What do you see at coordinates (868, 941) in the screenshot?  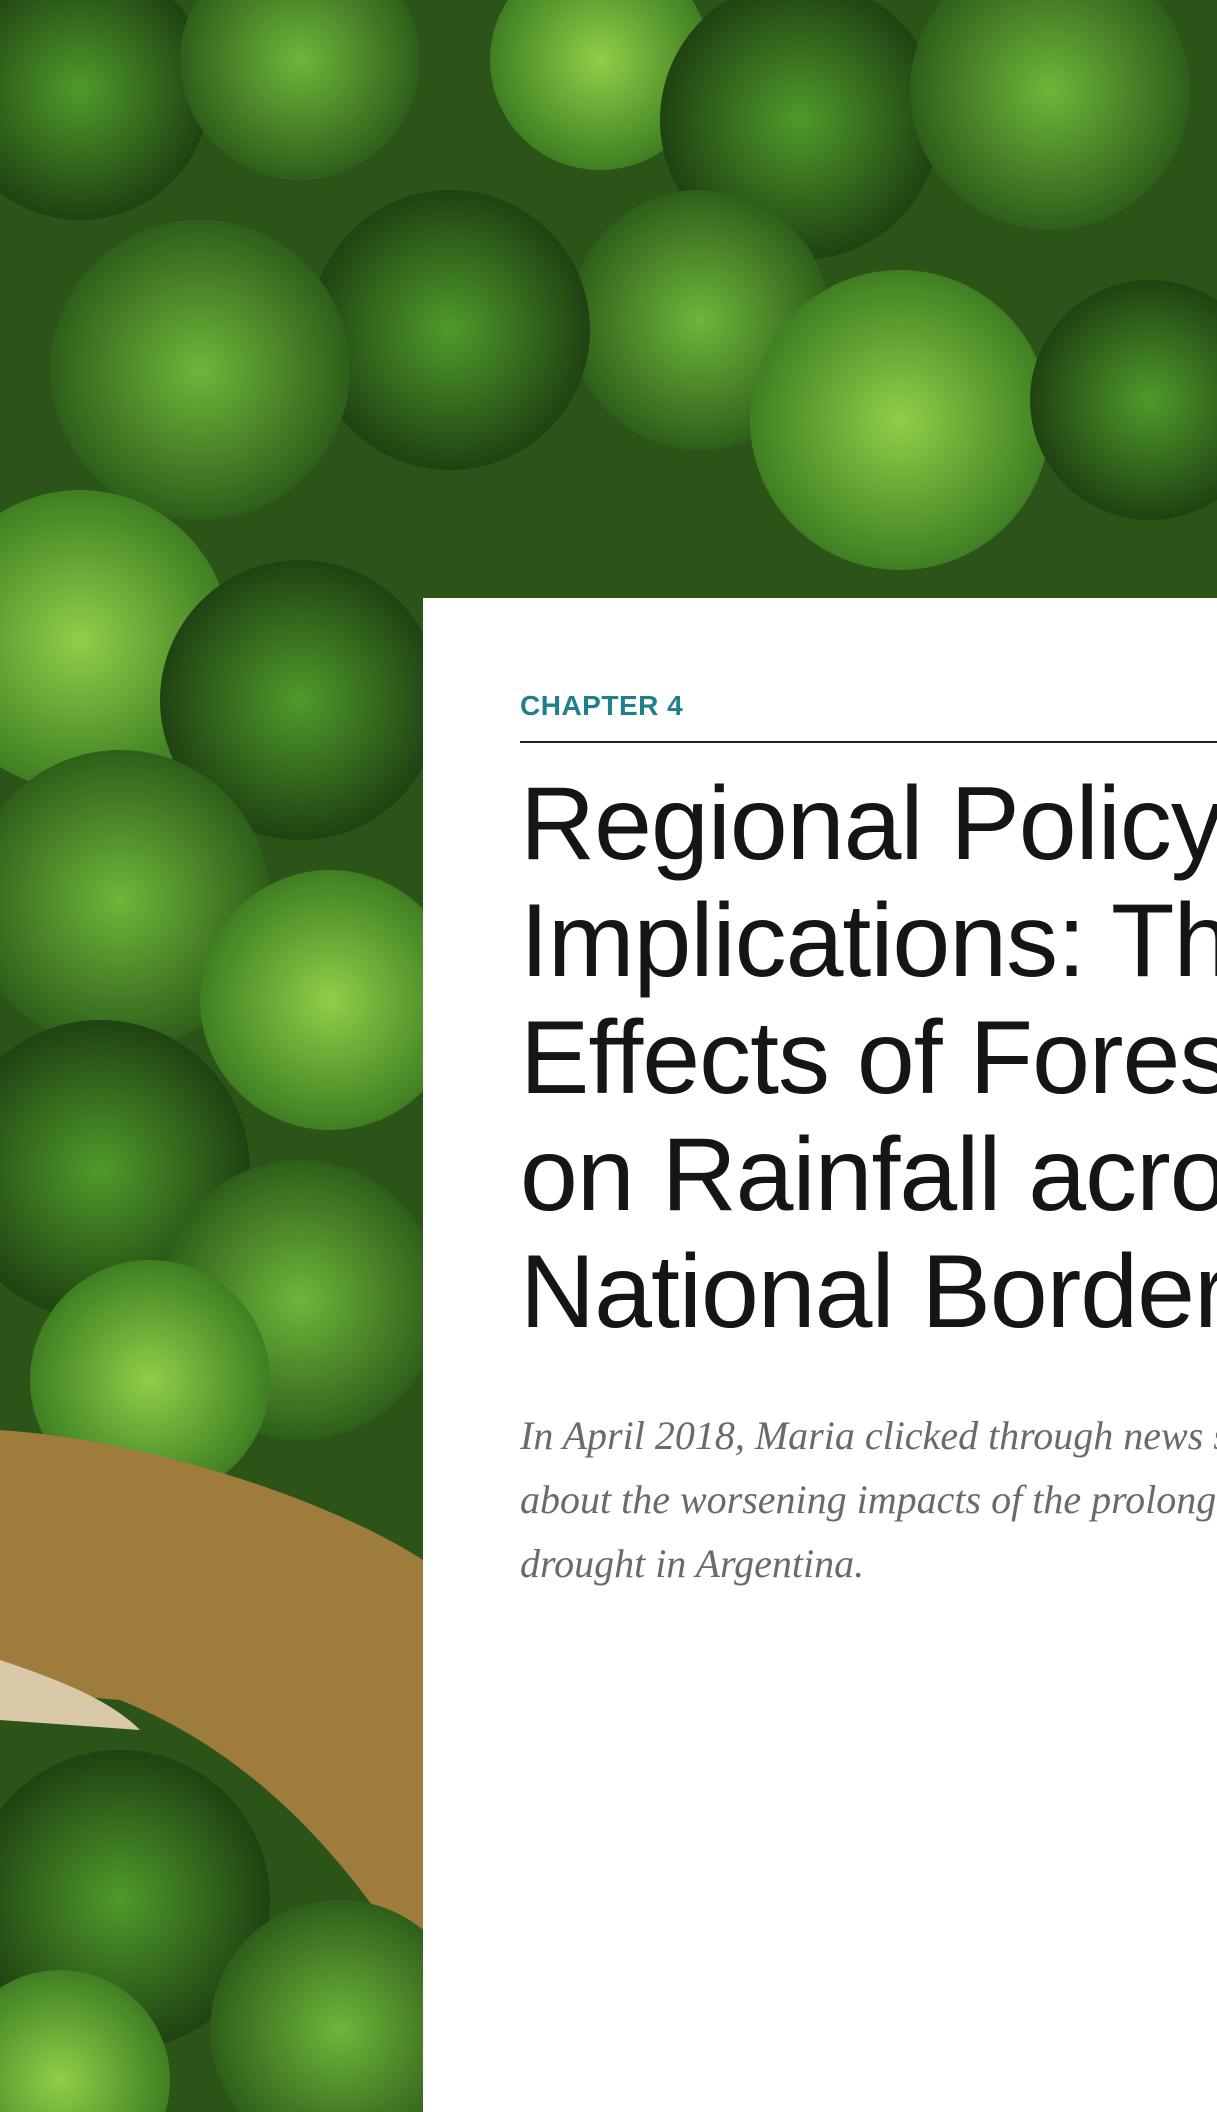 I see `title-line: Implications: The` at bounding box center [868, 941].